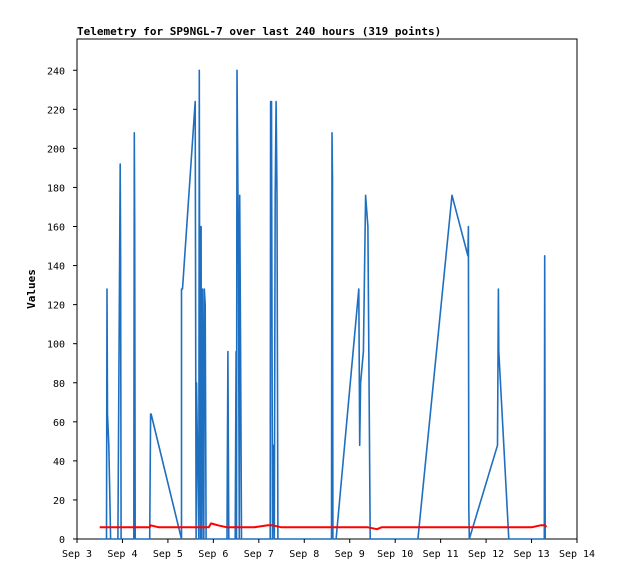  Describe the element at coordinates (31, 289) in the screenshot. I see `y-axis-label: Values` at that location.